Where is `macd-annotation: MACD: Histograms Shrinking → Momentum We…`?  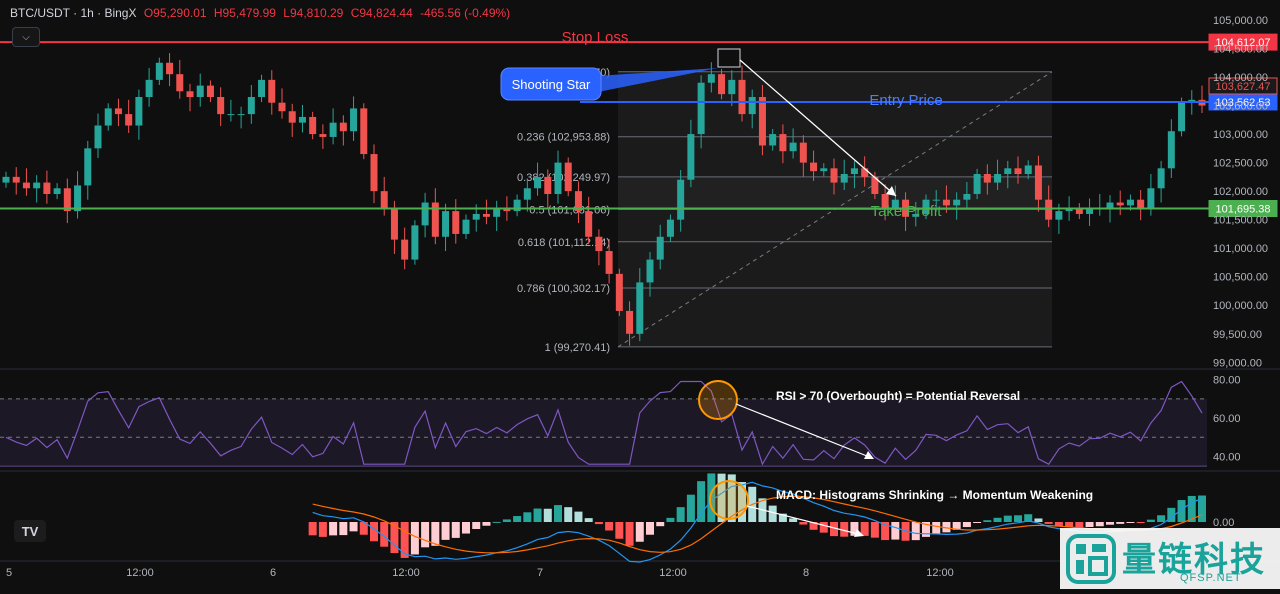
macd-annotation: MACD: Histograms Shrinking → Momentum We… is located at coordinates (934, 495).